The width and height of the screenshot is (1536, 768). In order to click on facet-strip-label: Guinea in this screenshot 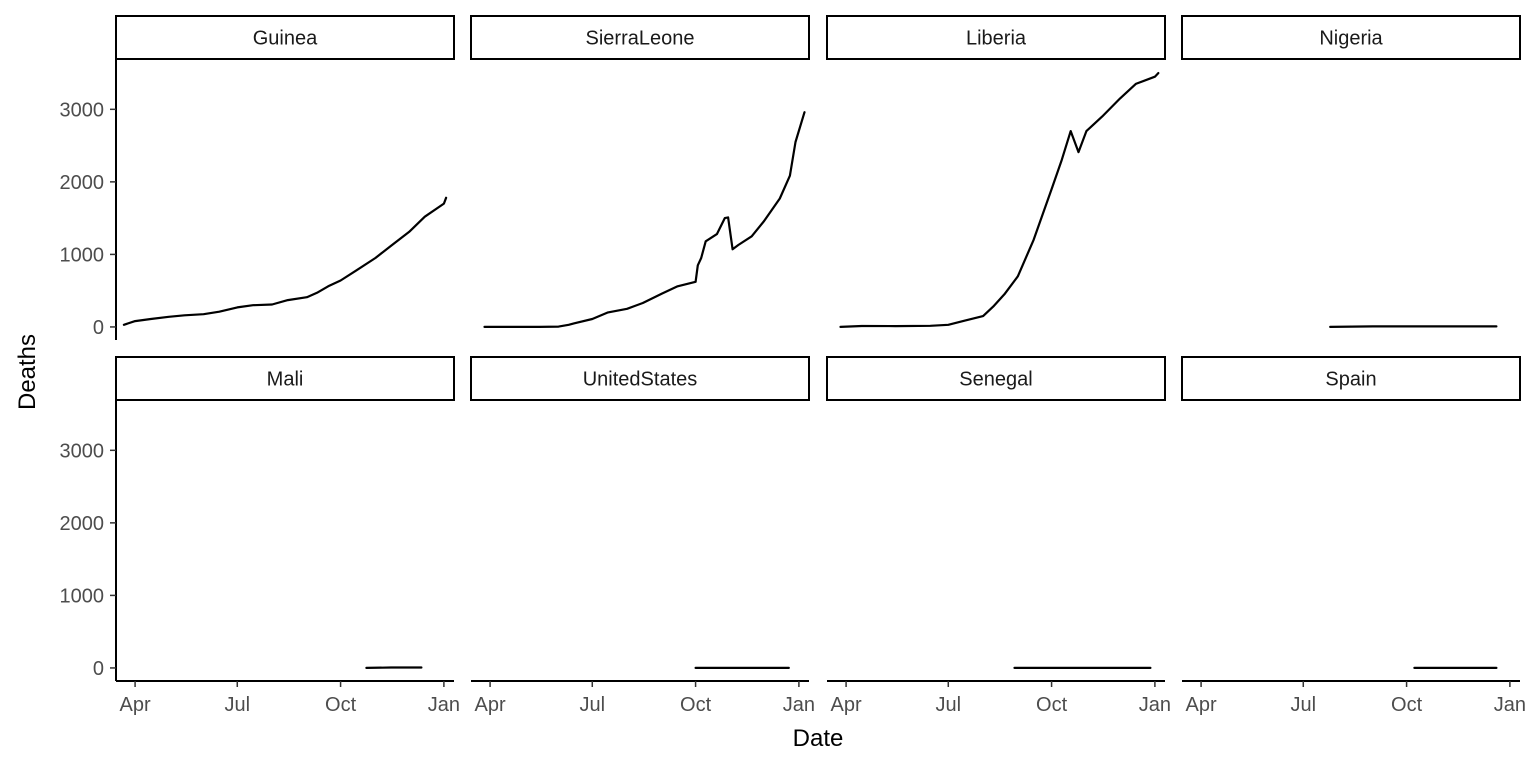, I will do `click(285, 39)`.